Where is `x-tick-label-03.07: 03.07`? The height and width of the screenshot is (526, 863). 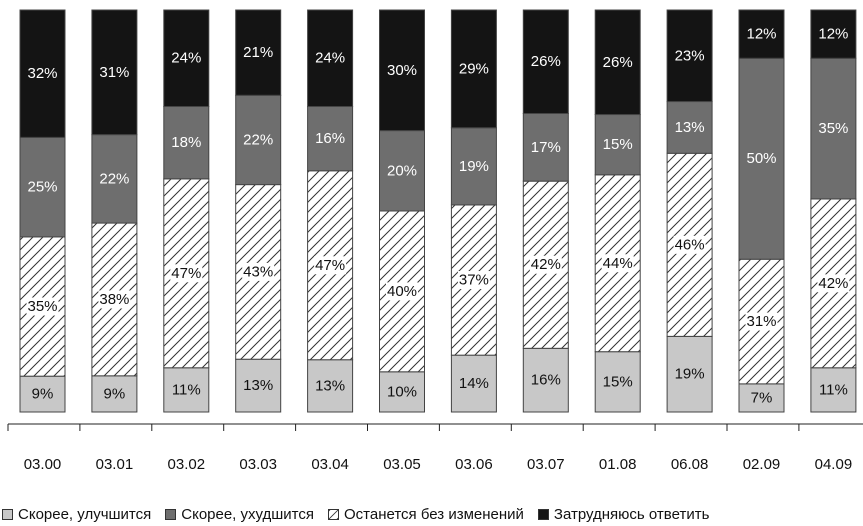 x-tick-label-03.07: 03.07 is located at coordinates (546, 464).